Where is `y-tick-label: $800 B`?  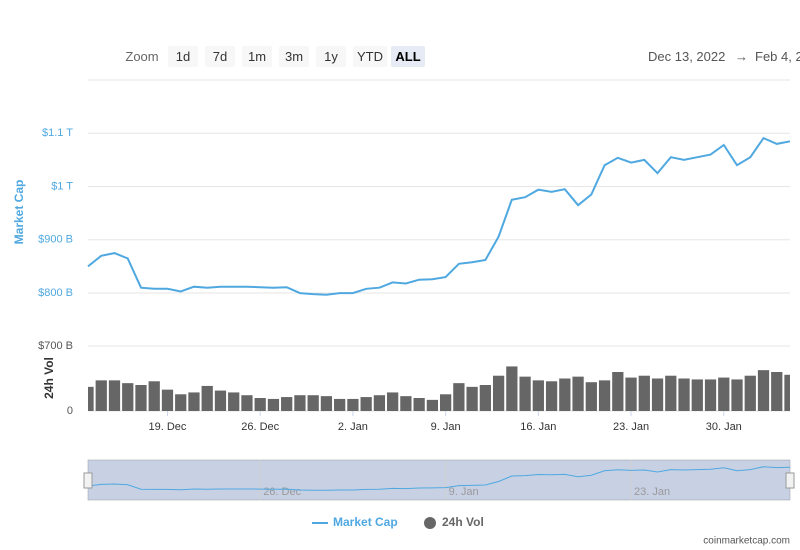 y-tick-label: $800 B is located at coordinates (55, 293).